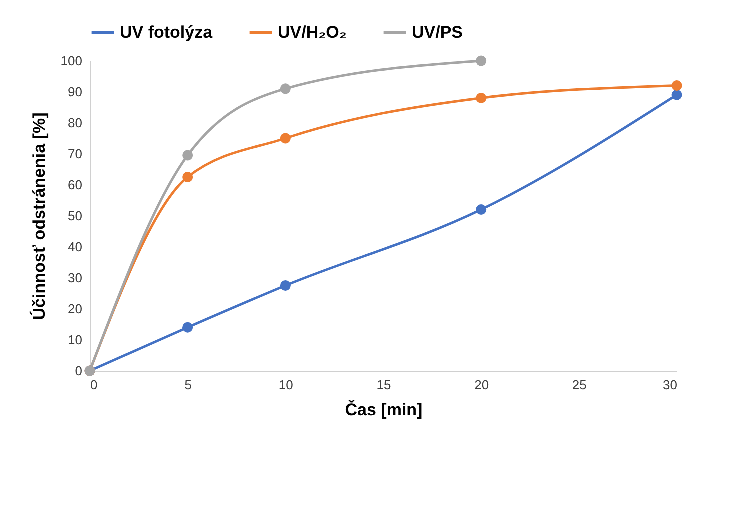 This screenshot has height=522, width=751. I want to click on x-axis-title: Čas [min], so click(384, 410).